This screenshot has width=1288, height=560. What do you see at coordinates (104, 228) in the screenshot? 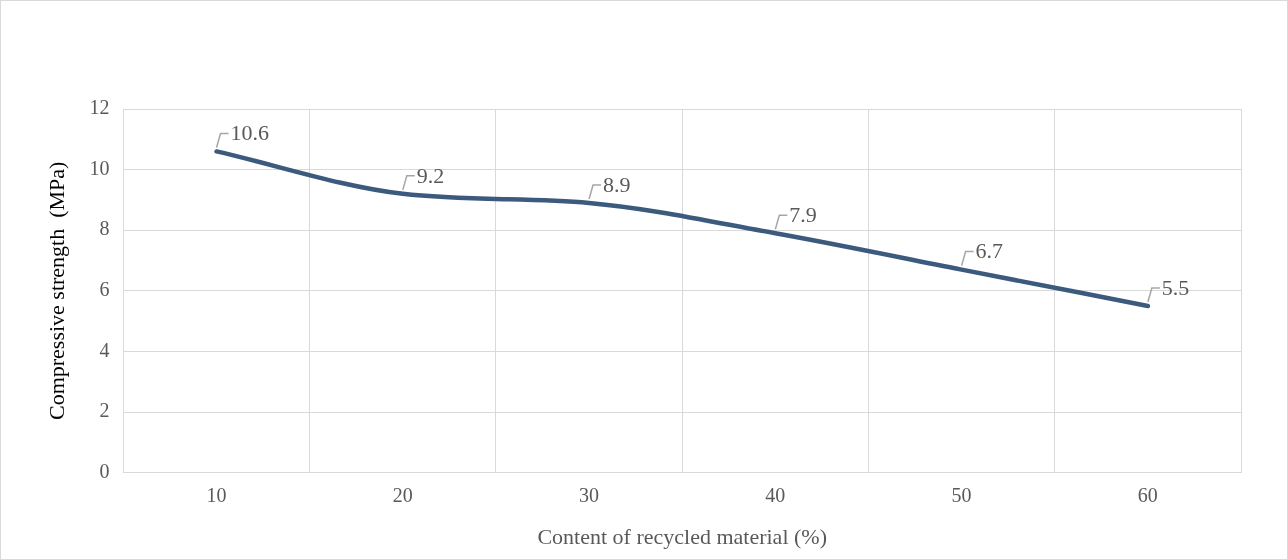
I see `y-tick-label: 8` at bounding box center [104, 228].